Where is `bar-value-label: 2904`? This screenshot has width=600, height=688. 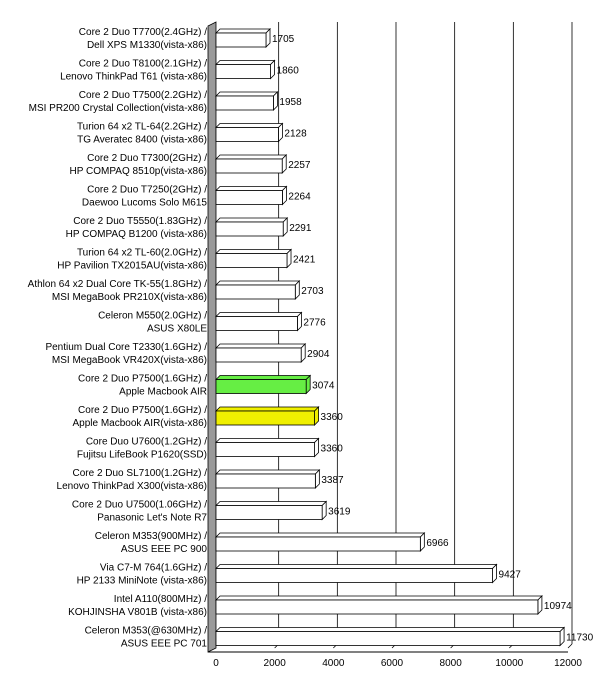 bar-value-label: 2904 is located at coordinates (318, 354).